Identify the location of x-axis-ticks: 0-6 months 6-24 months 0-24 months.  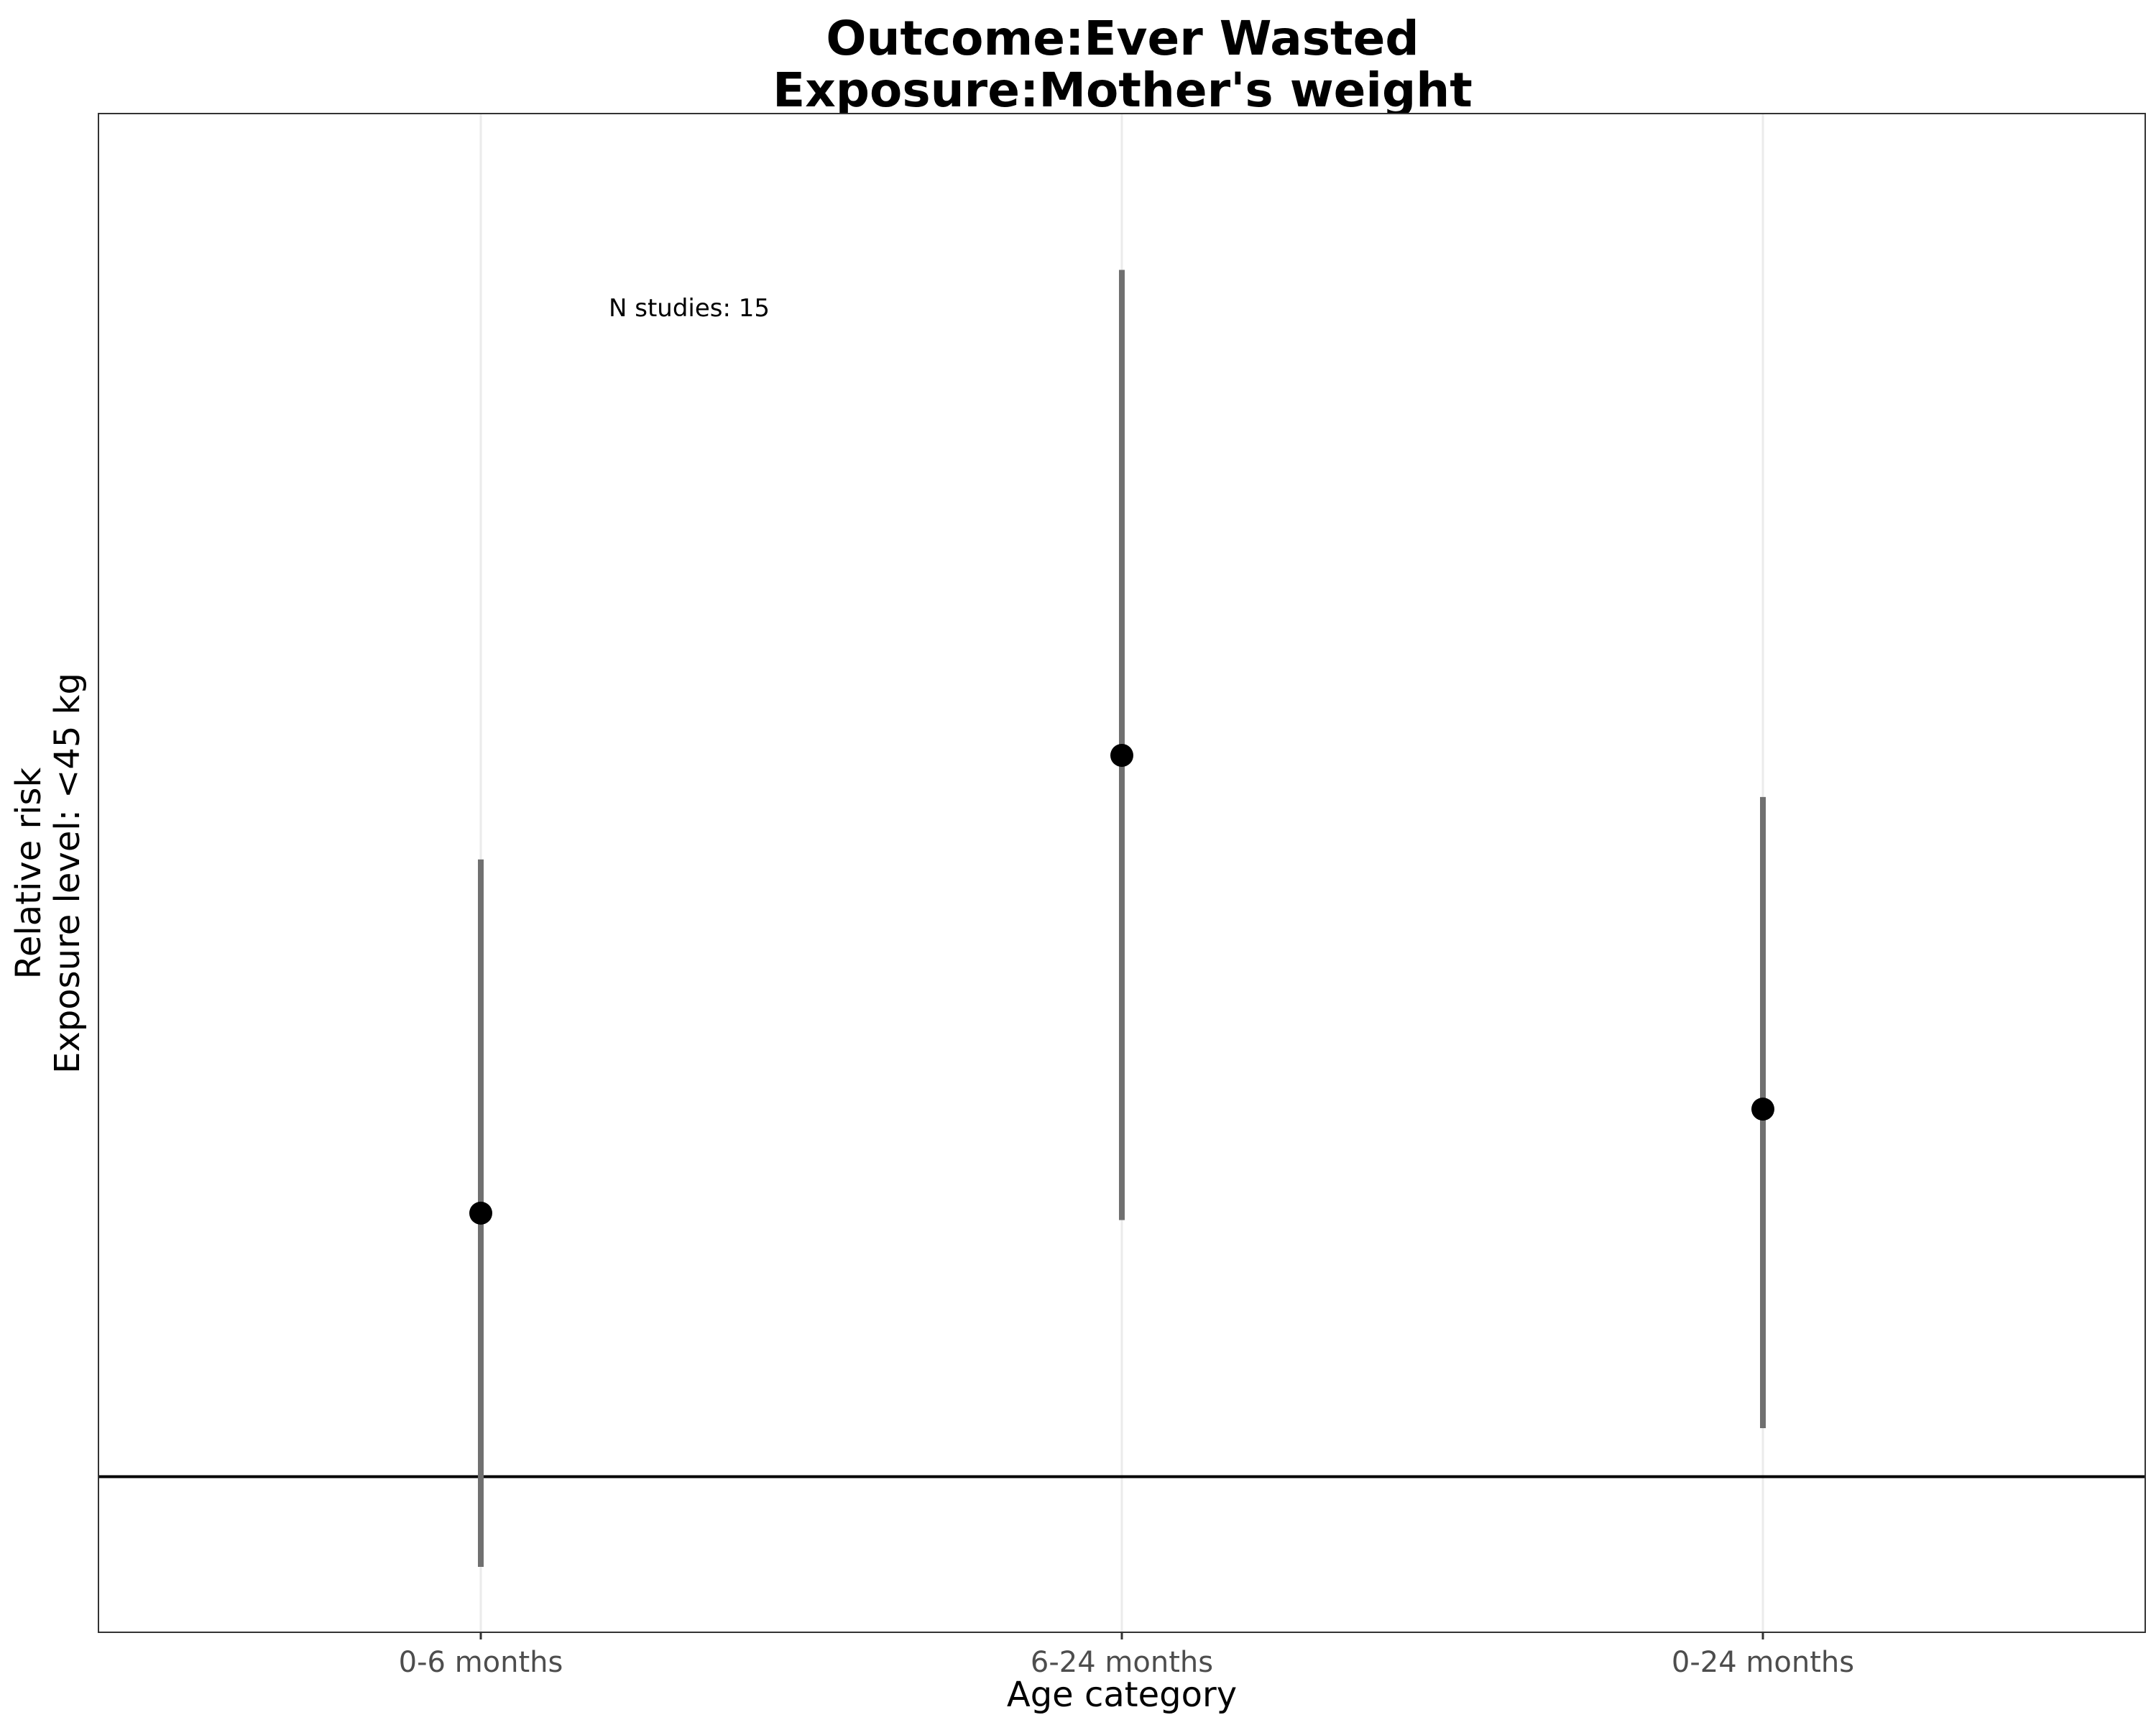
(1126, 1655).